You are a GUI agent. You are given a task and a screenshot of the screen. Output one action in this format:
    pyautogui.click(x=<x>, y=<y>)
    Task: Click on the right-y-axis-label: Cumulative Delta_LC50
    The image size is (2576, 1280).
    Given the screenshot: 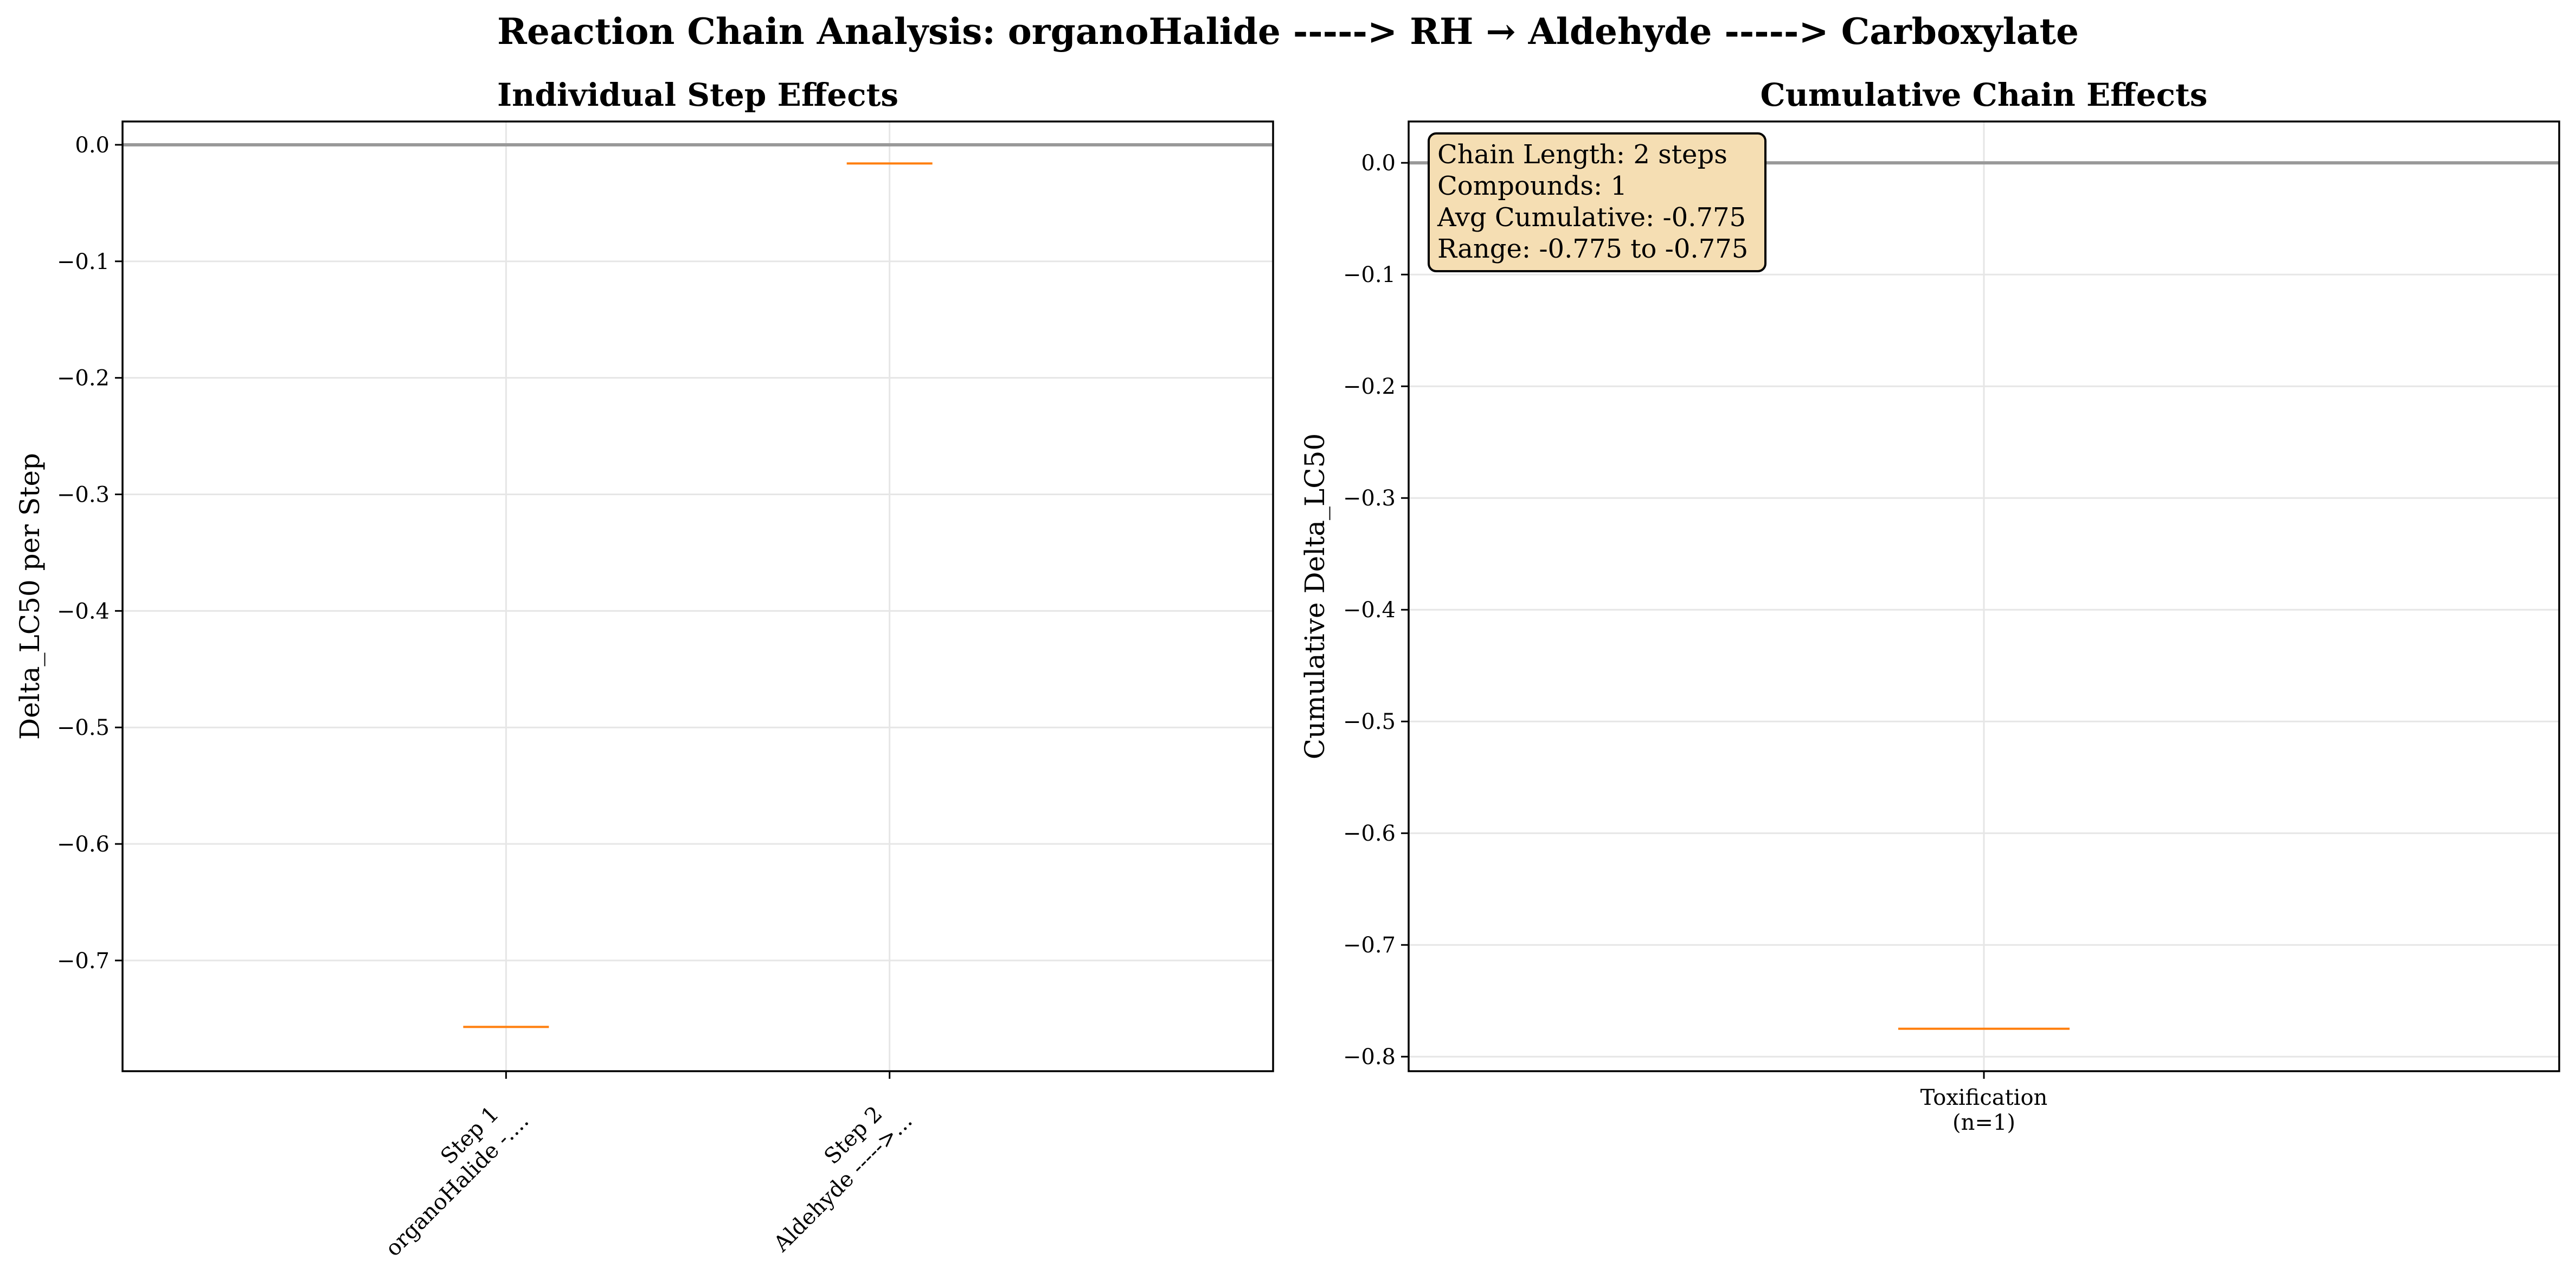 What is the action you would take?
    pyautogui.click(x=1315, y=596)
    